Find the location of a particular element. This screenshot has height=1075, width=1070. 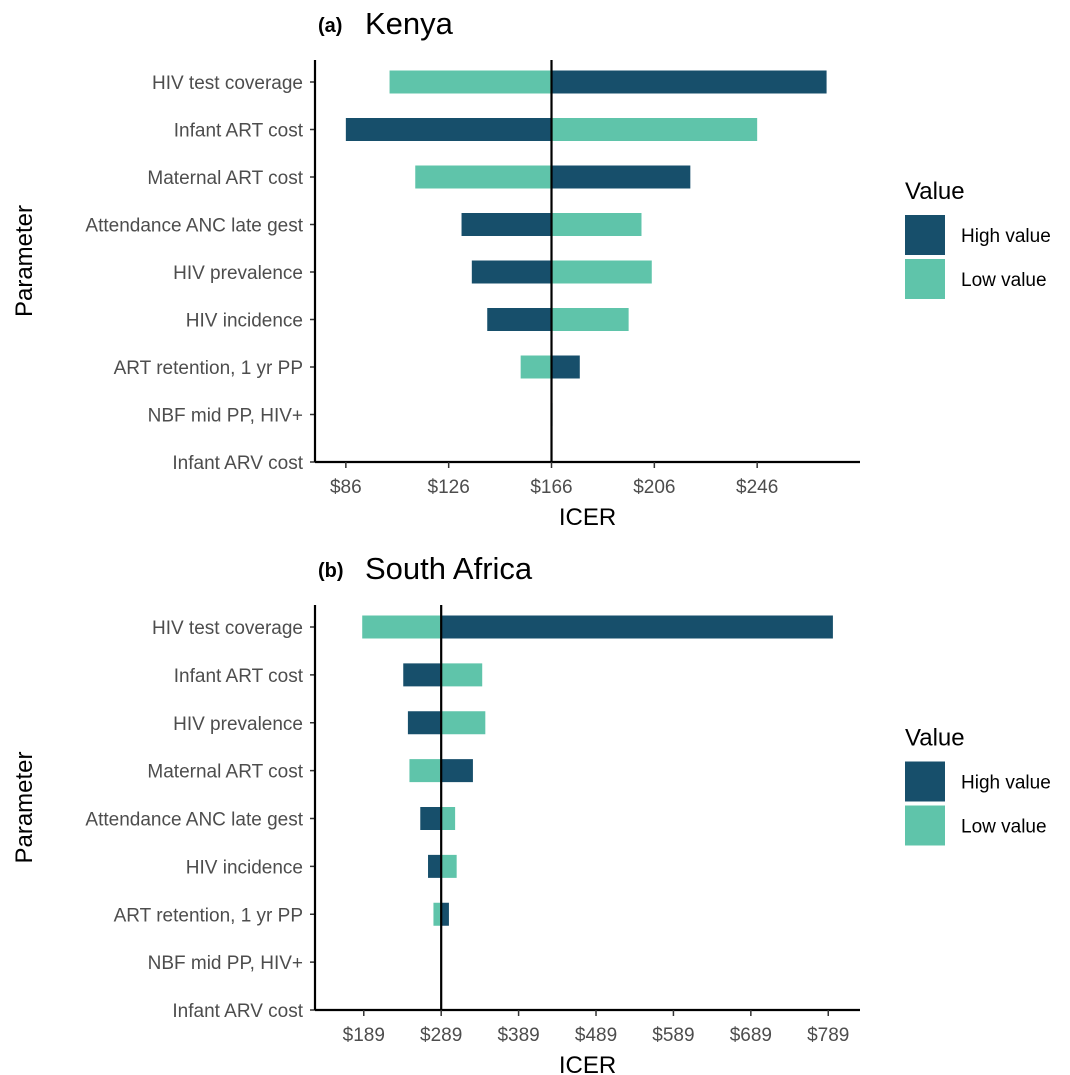

kenya-y-tick-label-4: Attendance ANC late gest is located at coordinates (194, 226).